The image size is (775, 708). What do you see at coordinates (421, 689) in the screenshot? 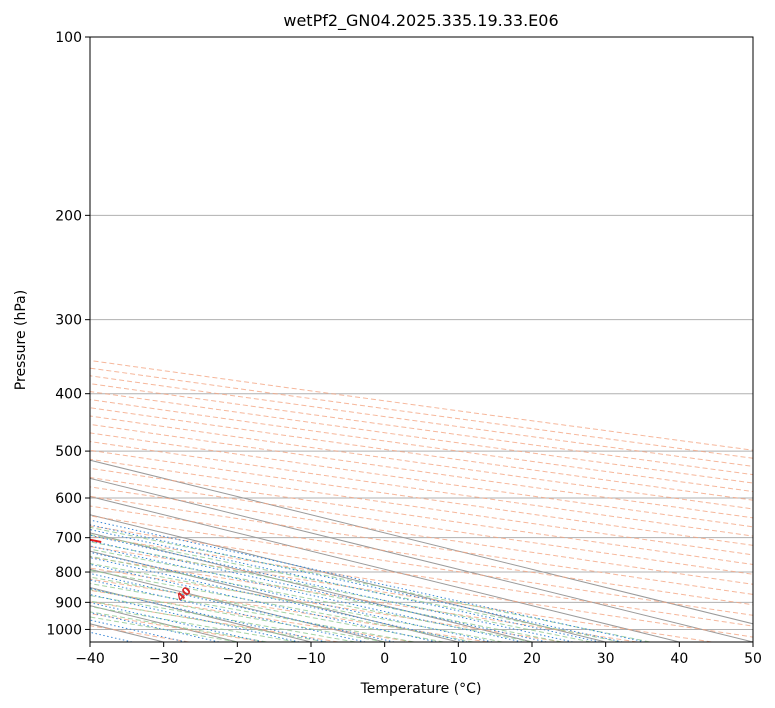
I see `x-axis-label: Temperature (°C)` at bounding box center [421, 689].